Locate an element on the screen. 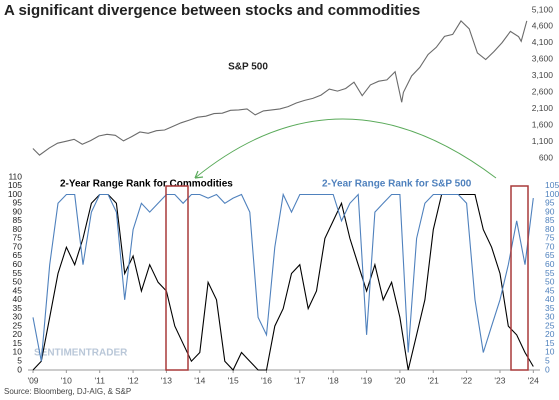 This screenshot has width=559, height=400. x-tick-label: '21 is located at coordinates (433, 380).